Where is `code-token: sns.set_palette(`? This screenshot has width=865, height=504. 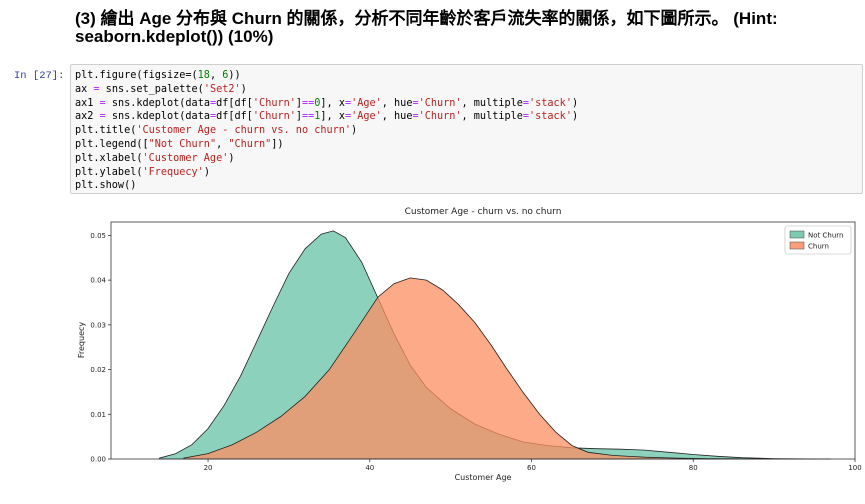
code-token: sns.set_palette( is located at coordinates (151, 89).